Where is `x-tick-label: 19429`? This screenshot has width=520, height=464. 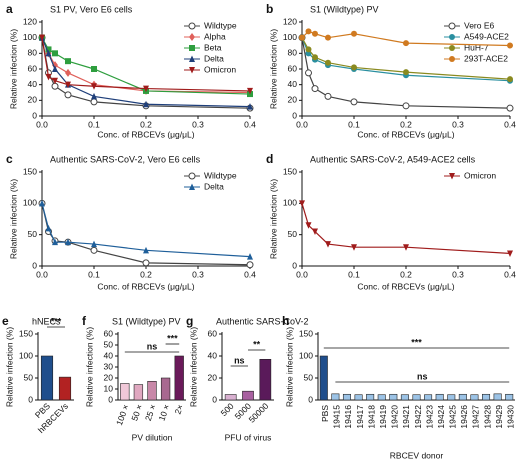
x-tick-label: 19429 is located at coordinates (499, 417).